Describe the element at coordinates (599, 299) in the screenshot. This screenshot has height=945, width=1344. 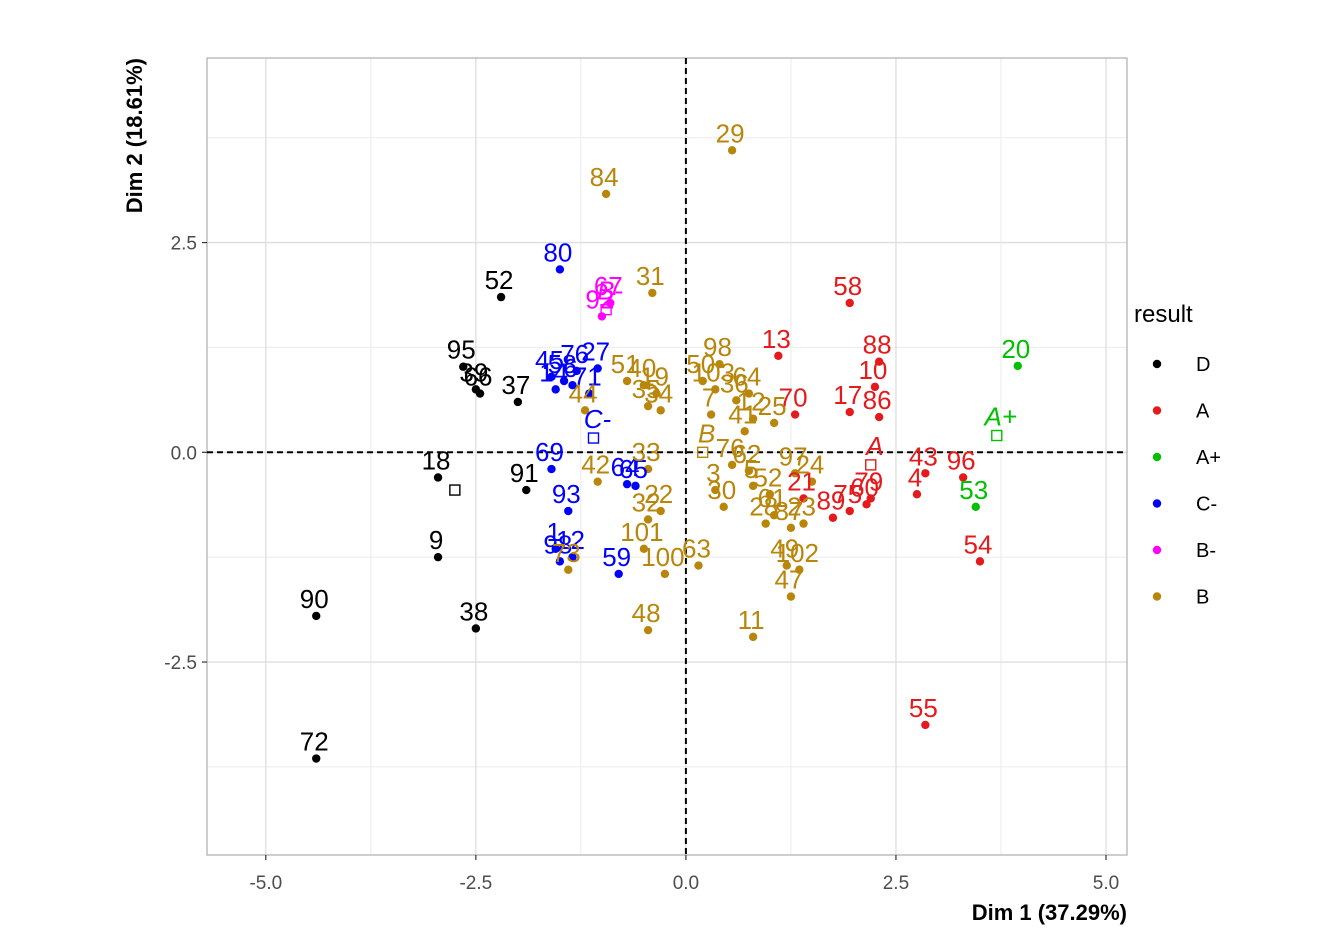
I see `point-label: 92` at that location.